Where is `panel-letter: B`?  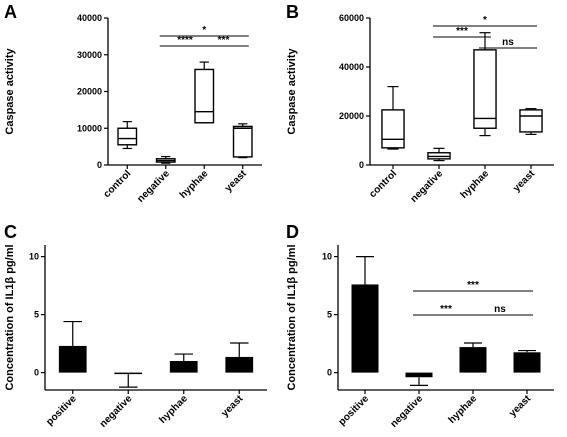 panel-letter: B is located at coordinates (292, 12).